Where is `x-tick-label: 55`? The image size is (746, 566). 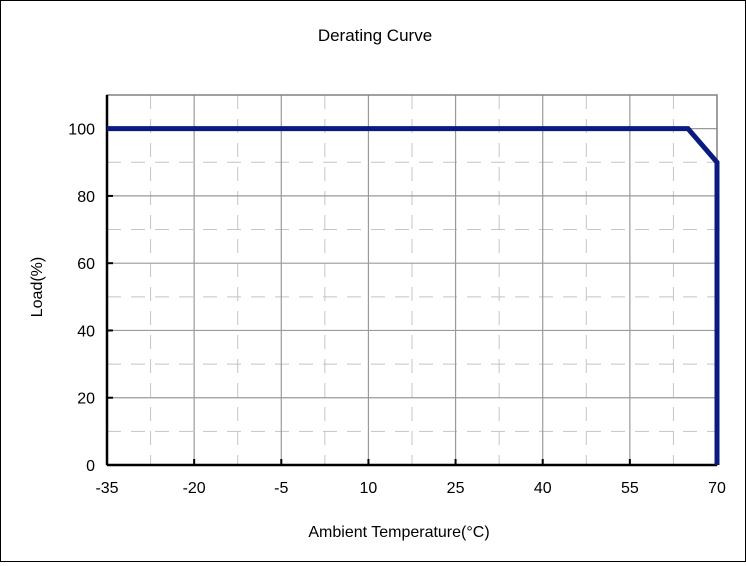 x-tick-label: 55 is located at coordinates (630, 488).